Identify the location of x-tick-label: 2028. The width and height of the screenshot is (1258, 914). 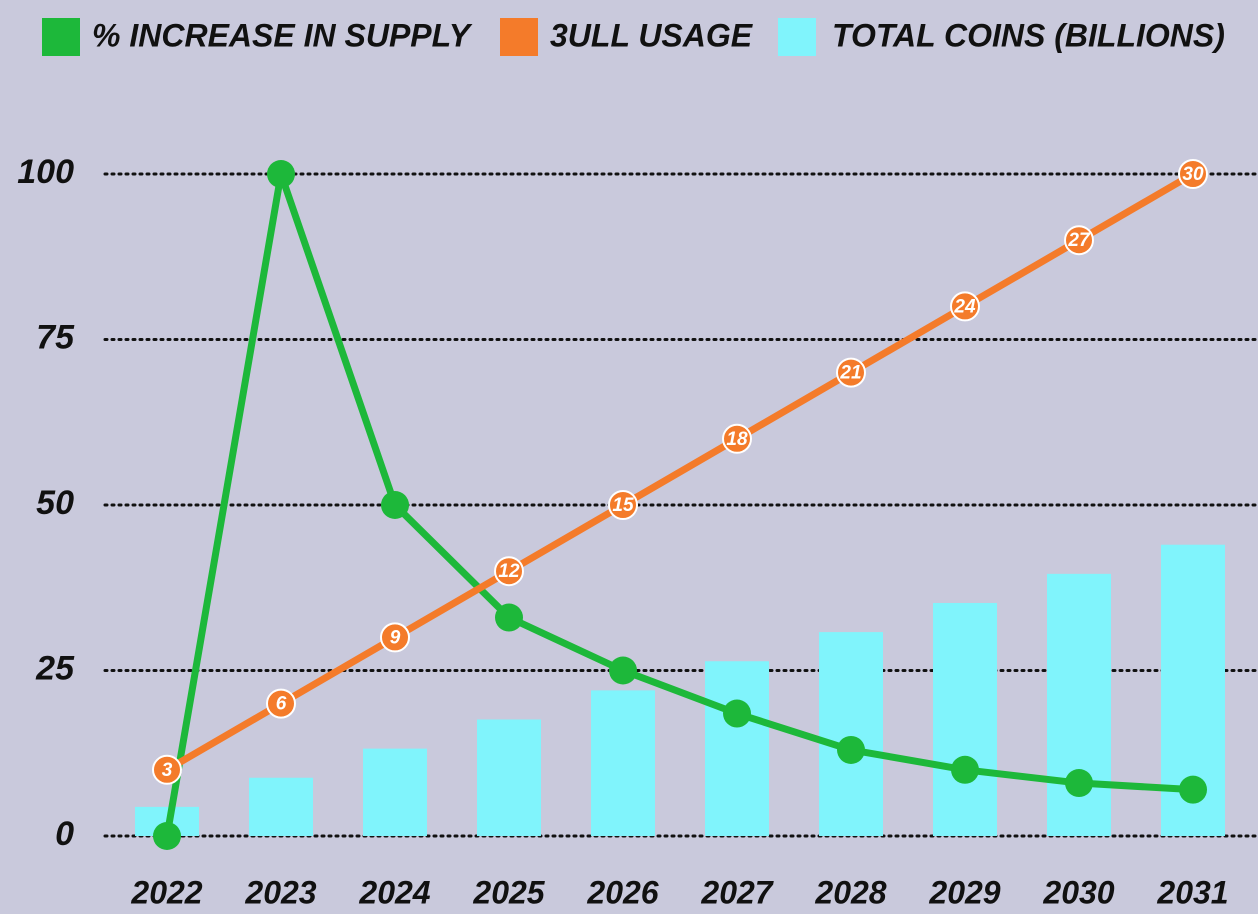
(850, 892).